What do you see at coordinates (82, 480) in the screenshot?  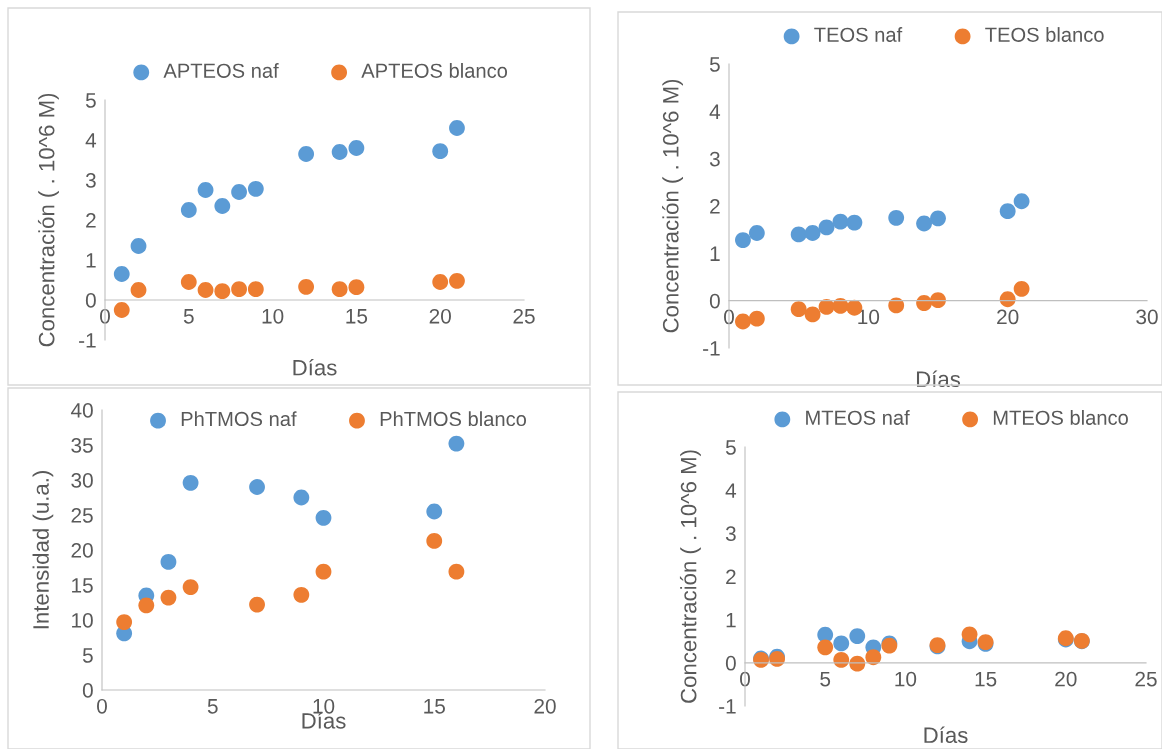 I see `y-tick-label: 30` at bounding box center [82, 480].